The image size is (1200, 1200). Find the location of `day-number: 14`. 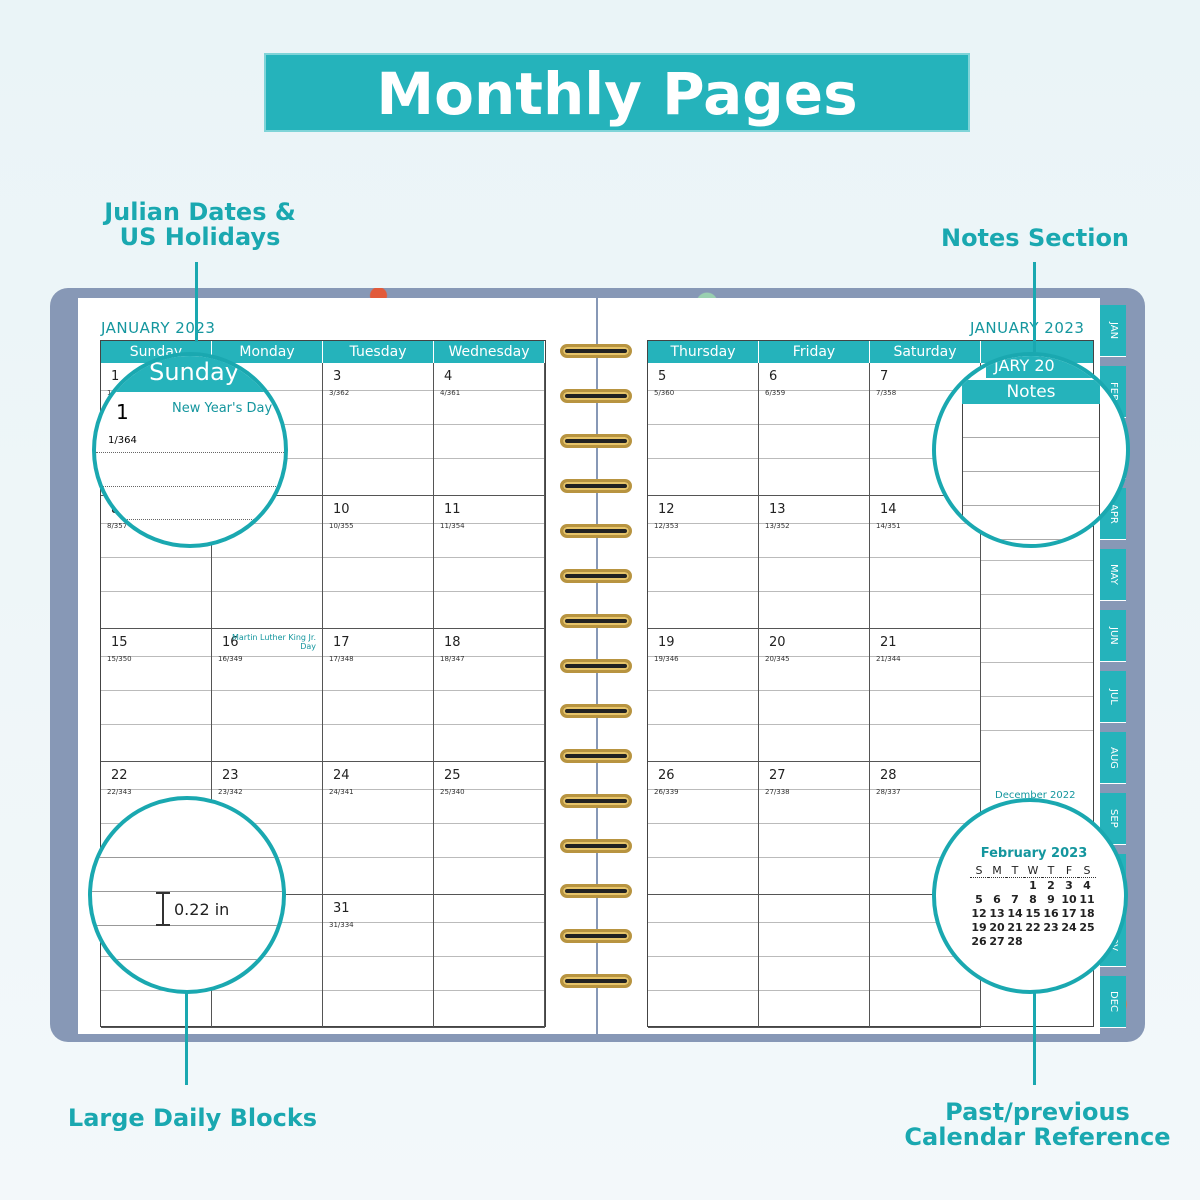

day-number: 14 is located at coordinates (888, 509).